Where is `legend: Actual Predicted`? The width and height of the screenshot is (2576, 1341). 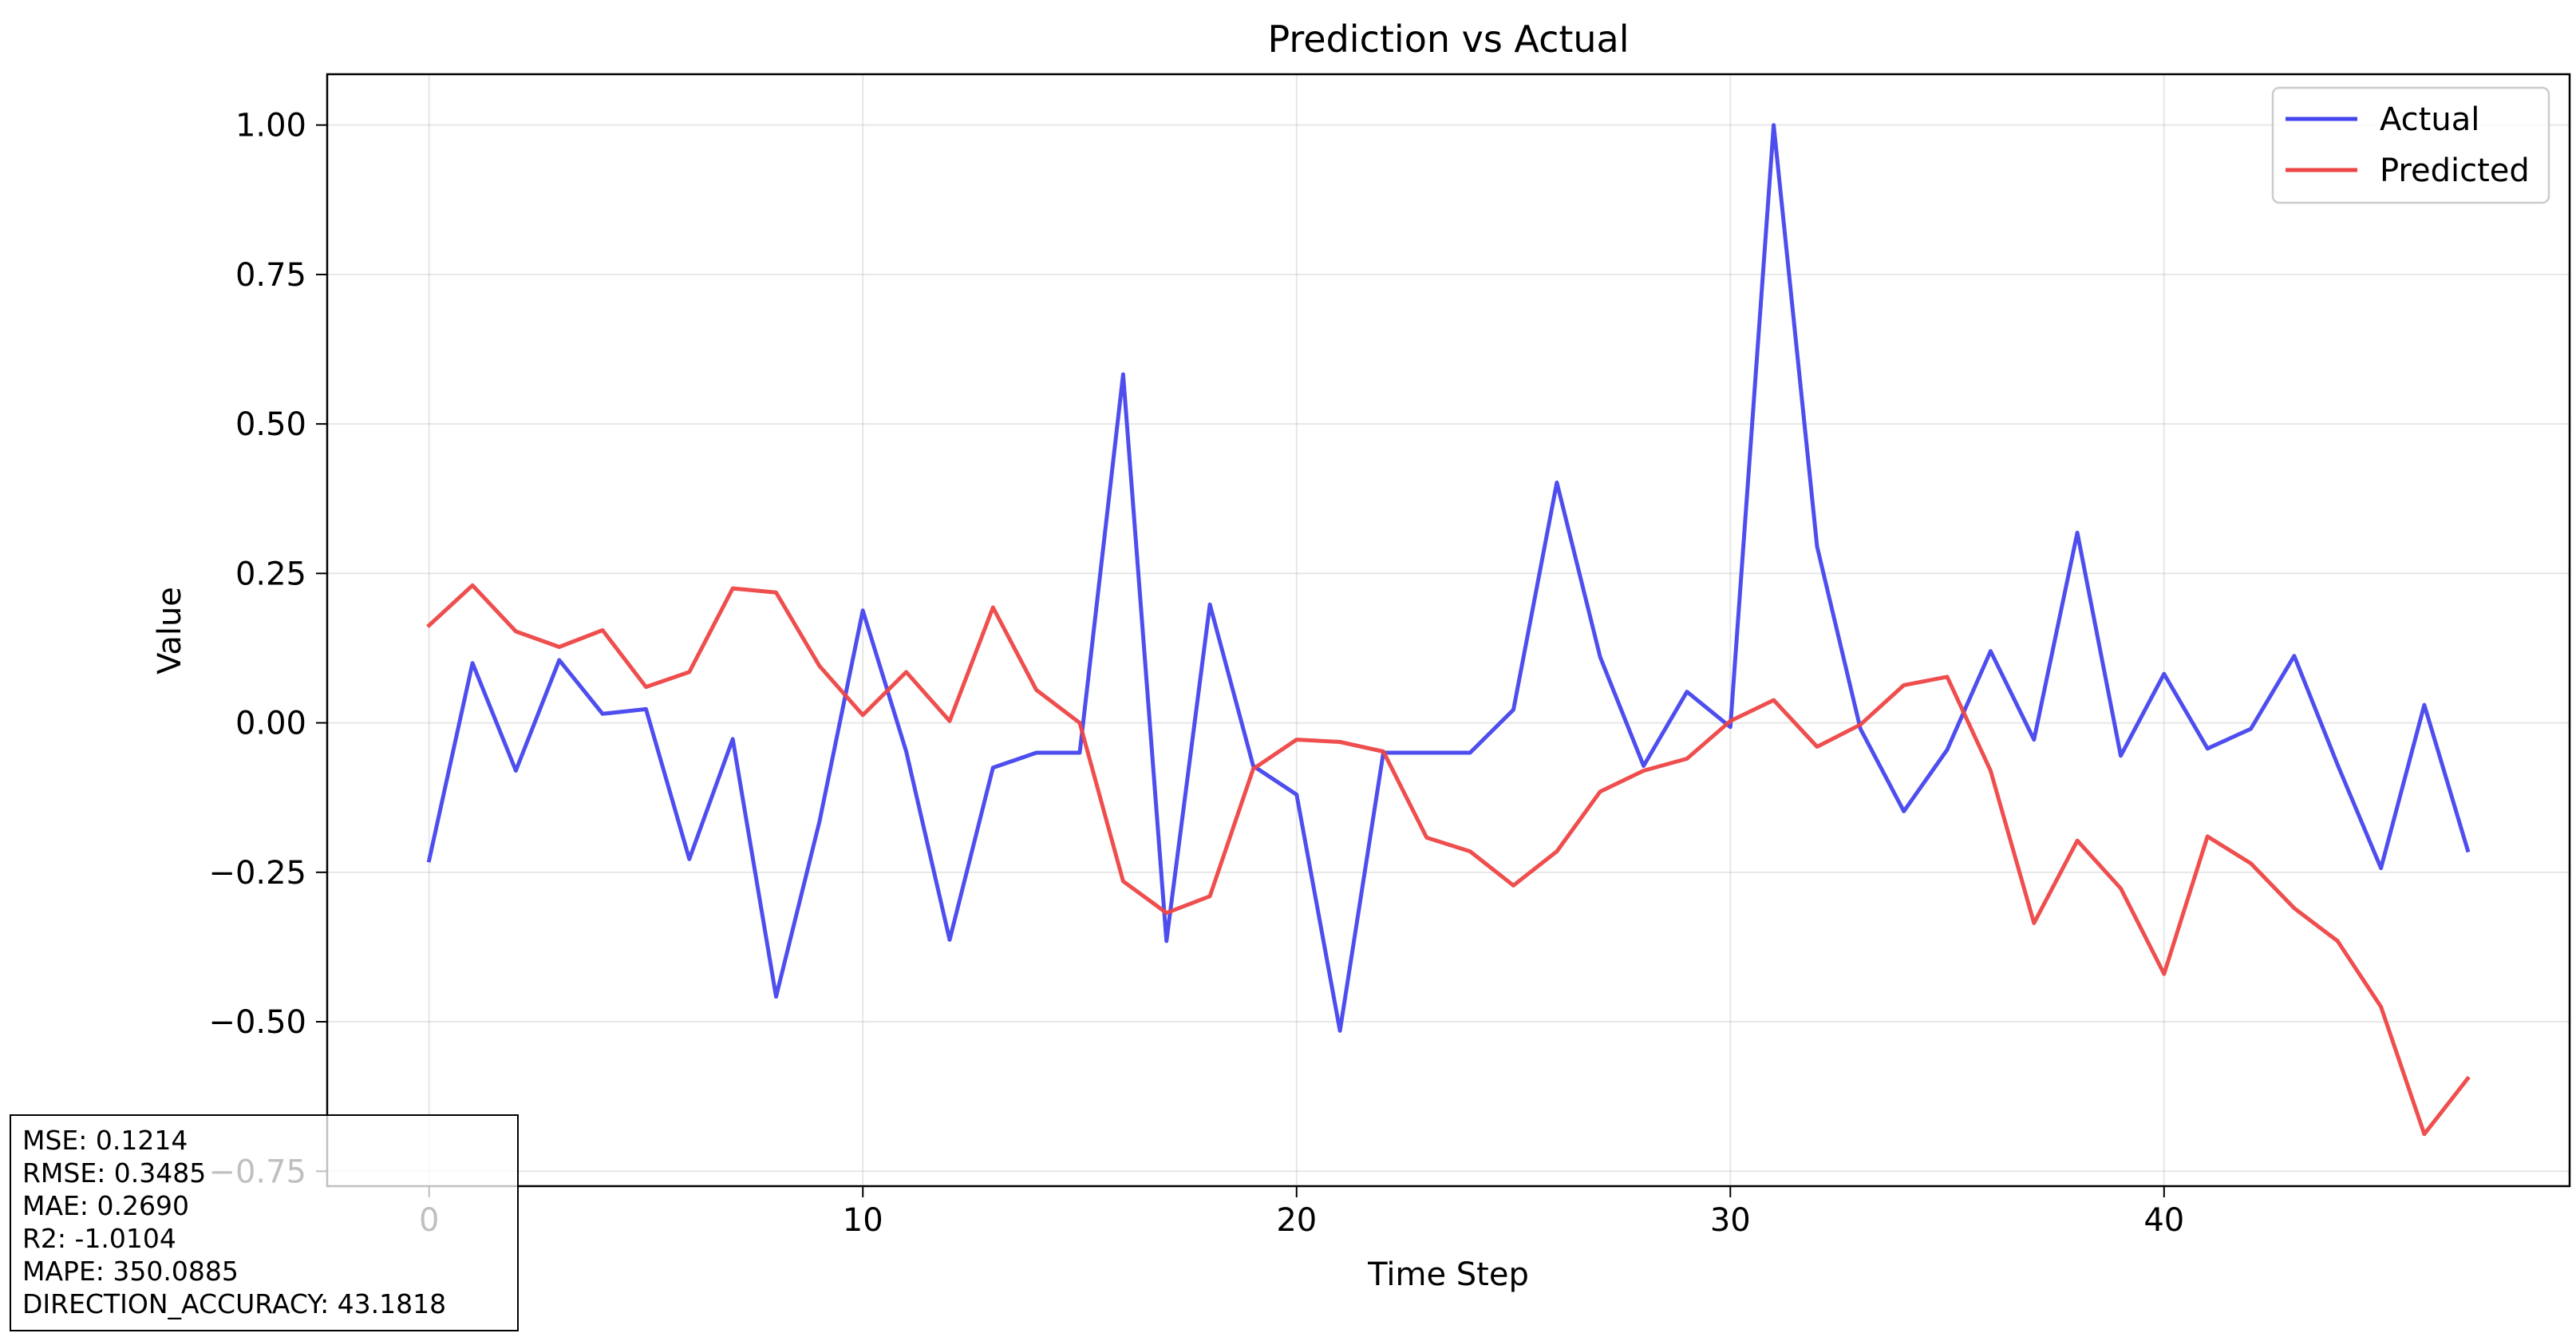 legend: Actual Predicted is located at coordinates (2410, 145).